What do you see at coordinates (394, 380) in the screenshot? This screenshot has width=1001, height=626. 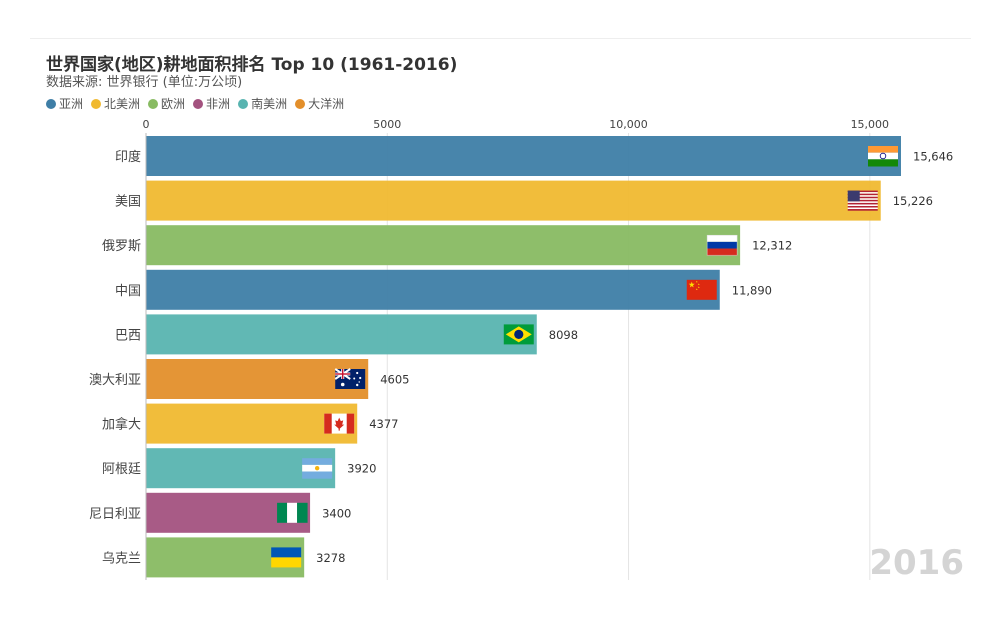 I see `value-label: 4605` at bounding box center [394, 380].